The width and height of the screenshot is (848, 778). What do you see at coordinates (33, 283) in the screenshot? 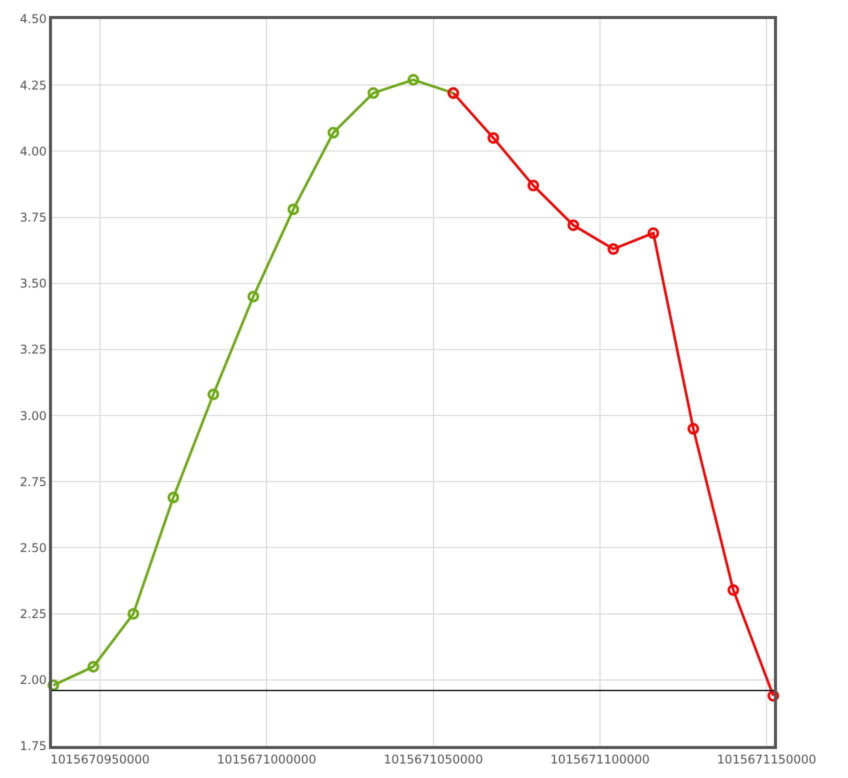
I see `y-tick-label: 3.50` at bounding box center [33, 283].